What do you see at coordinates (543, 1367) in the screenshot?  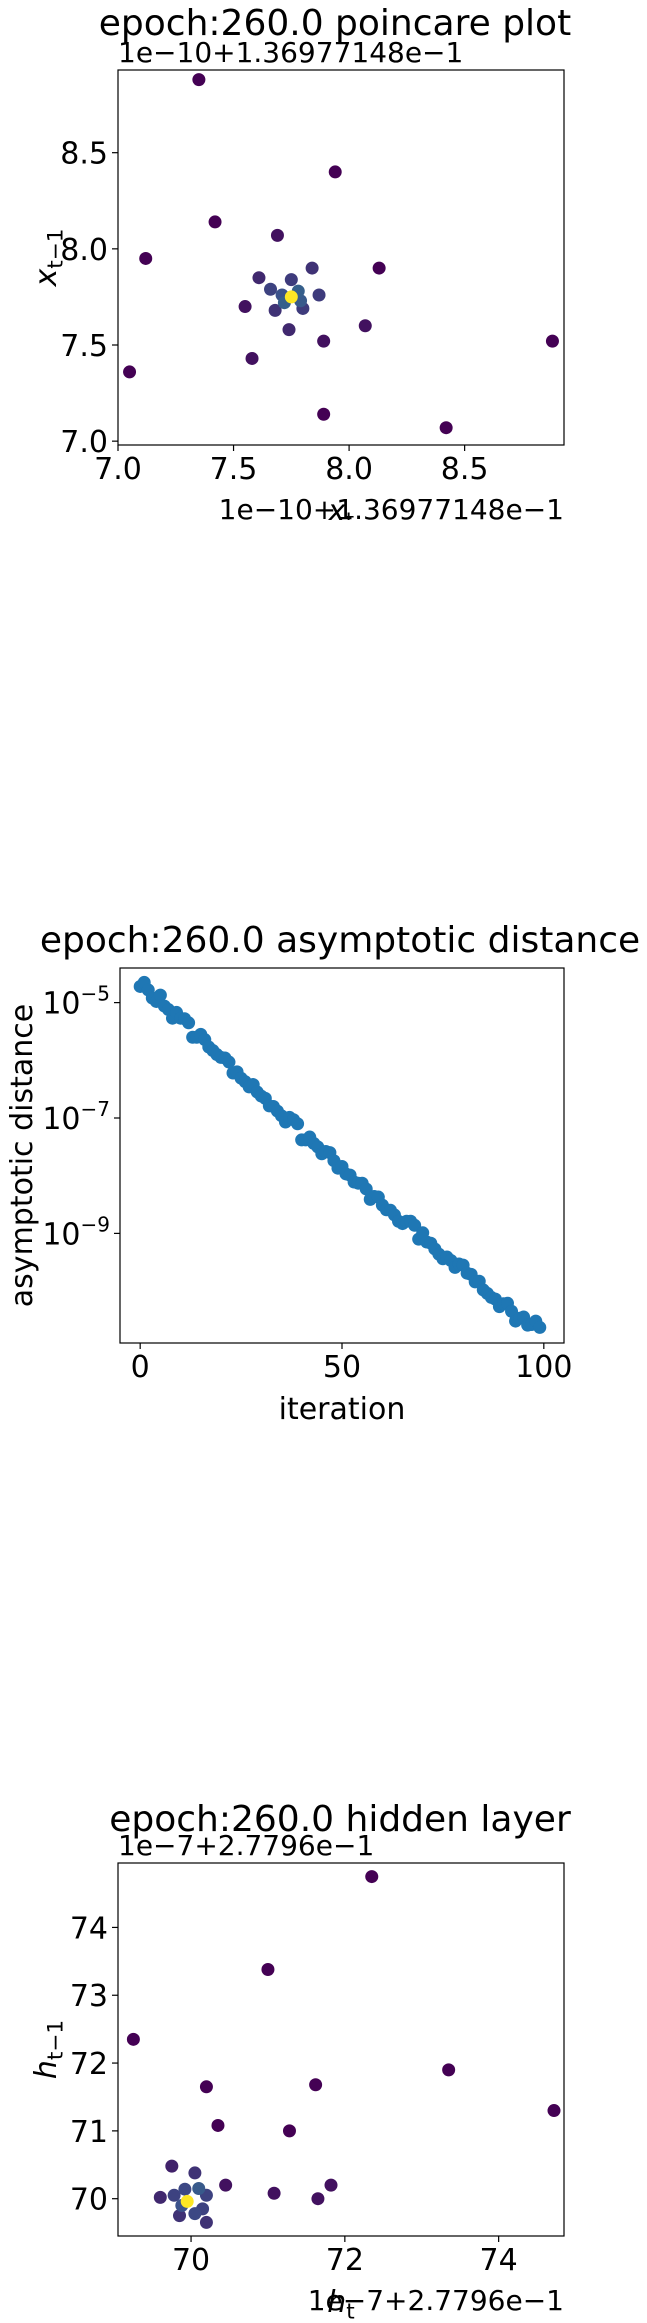 I see `x-tick-label: 100` at bounding box center [543, 1367].